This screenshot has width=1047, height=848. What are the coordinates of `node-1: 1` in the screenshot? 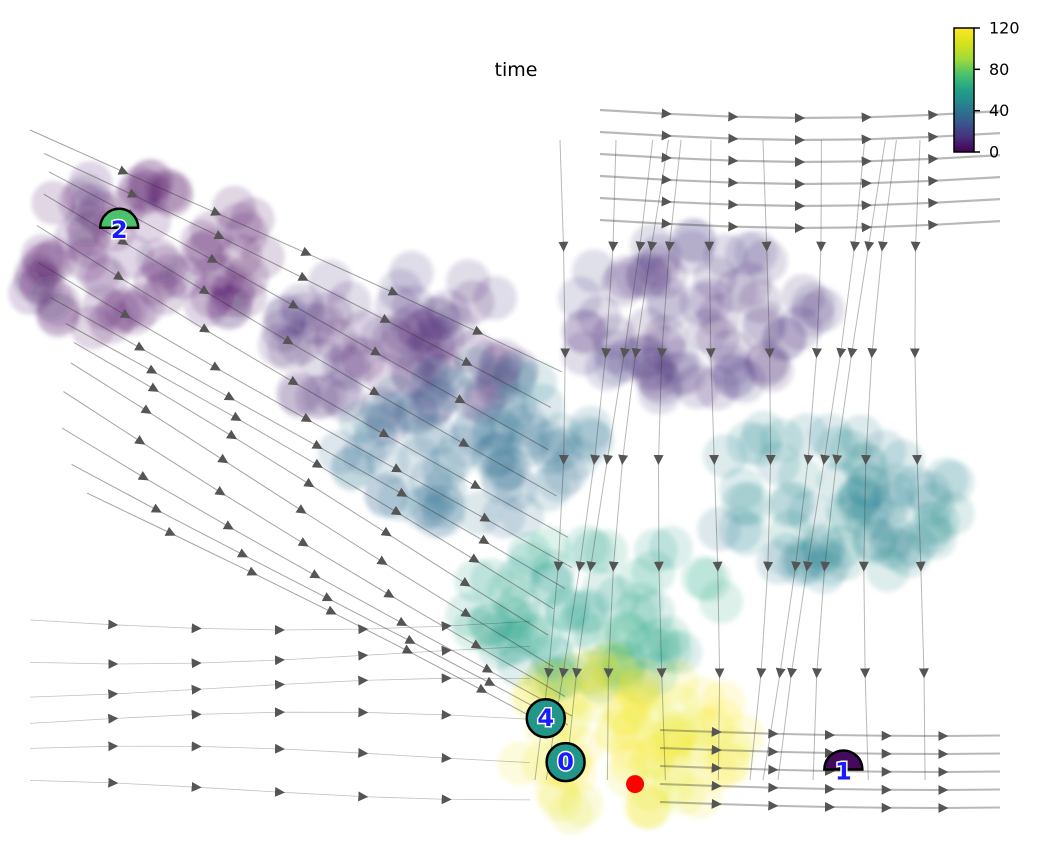 It's located at (843, 768).